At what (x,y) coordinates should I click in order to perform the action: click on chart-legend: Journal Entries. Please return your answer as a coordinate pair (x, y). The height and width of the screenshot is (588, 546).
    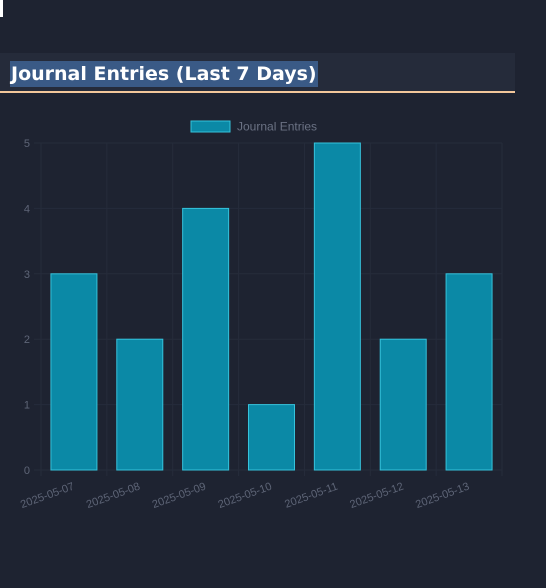
    Looking at the image, I should click on (253, 127).